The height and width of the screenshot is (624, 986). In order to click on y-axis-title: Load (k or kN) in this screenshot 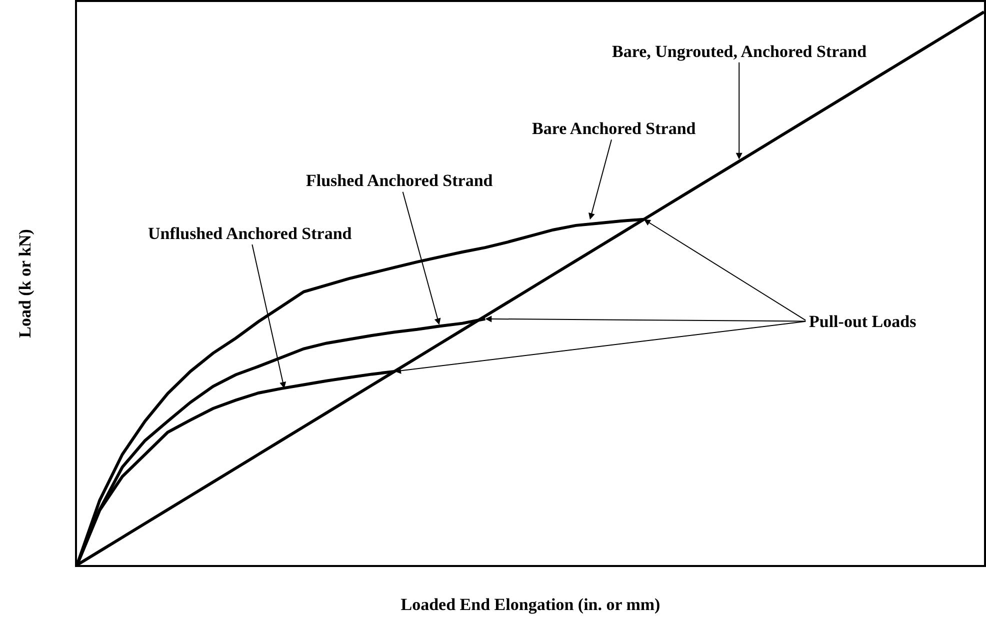, I will do `click(24, 283)`.